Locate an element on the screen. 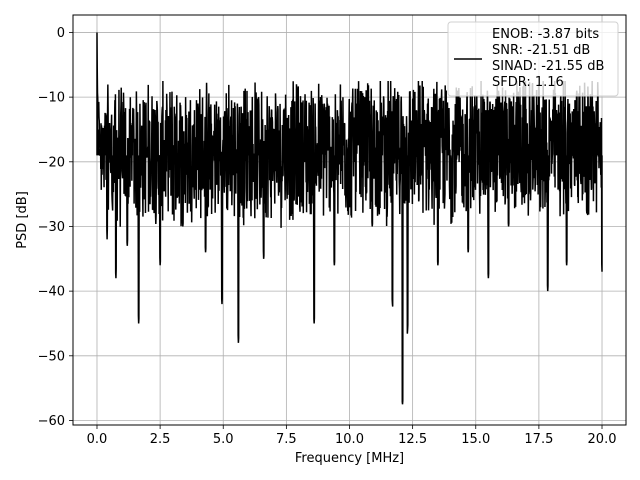  y-tick-label: −60 is located at coordinates (51, 421).